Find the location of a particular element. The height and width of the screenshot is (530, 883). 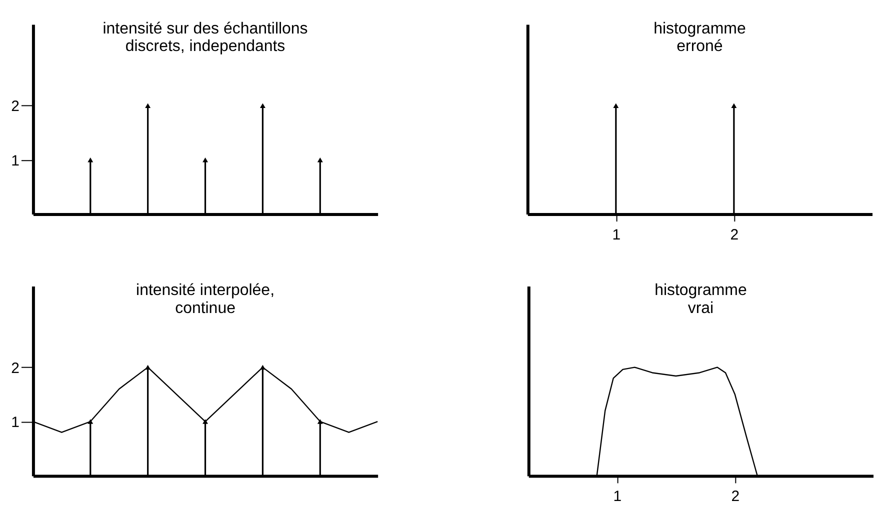

text: intensité sur des échantillons is located at coordinates (205, 29).